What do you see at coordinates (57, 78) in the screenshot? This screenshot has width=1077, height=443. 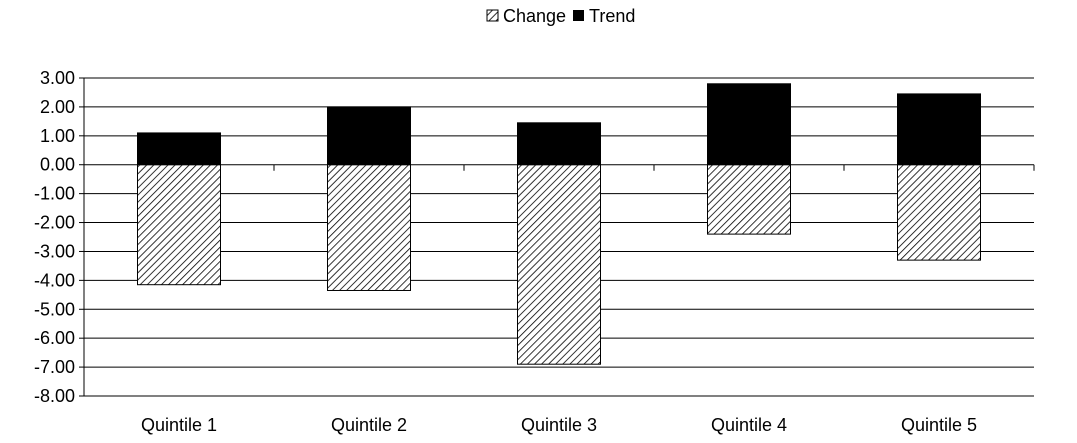 I see `y-tick-label: 3.00` at bounding box center [57, 78].